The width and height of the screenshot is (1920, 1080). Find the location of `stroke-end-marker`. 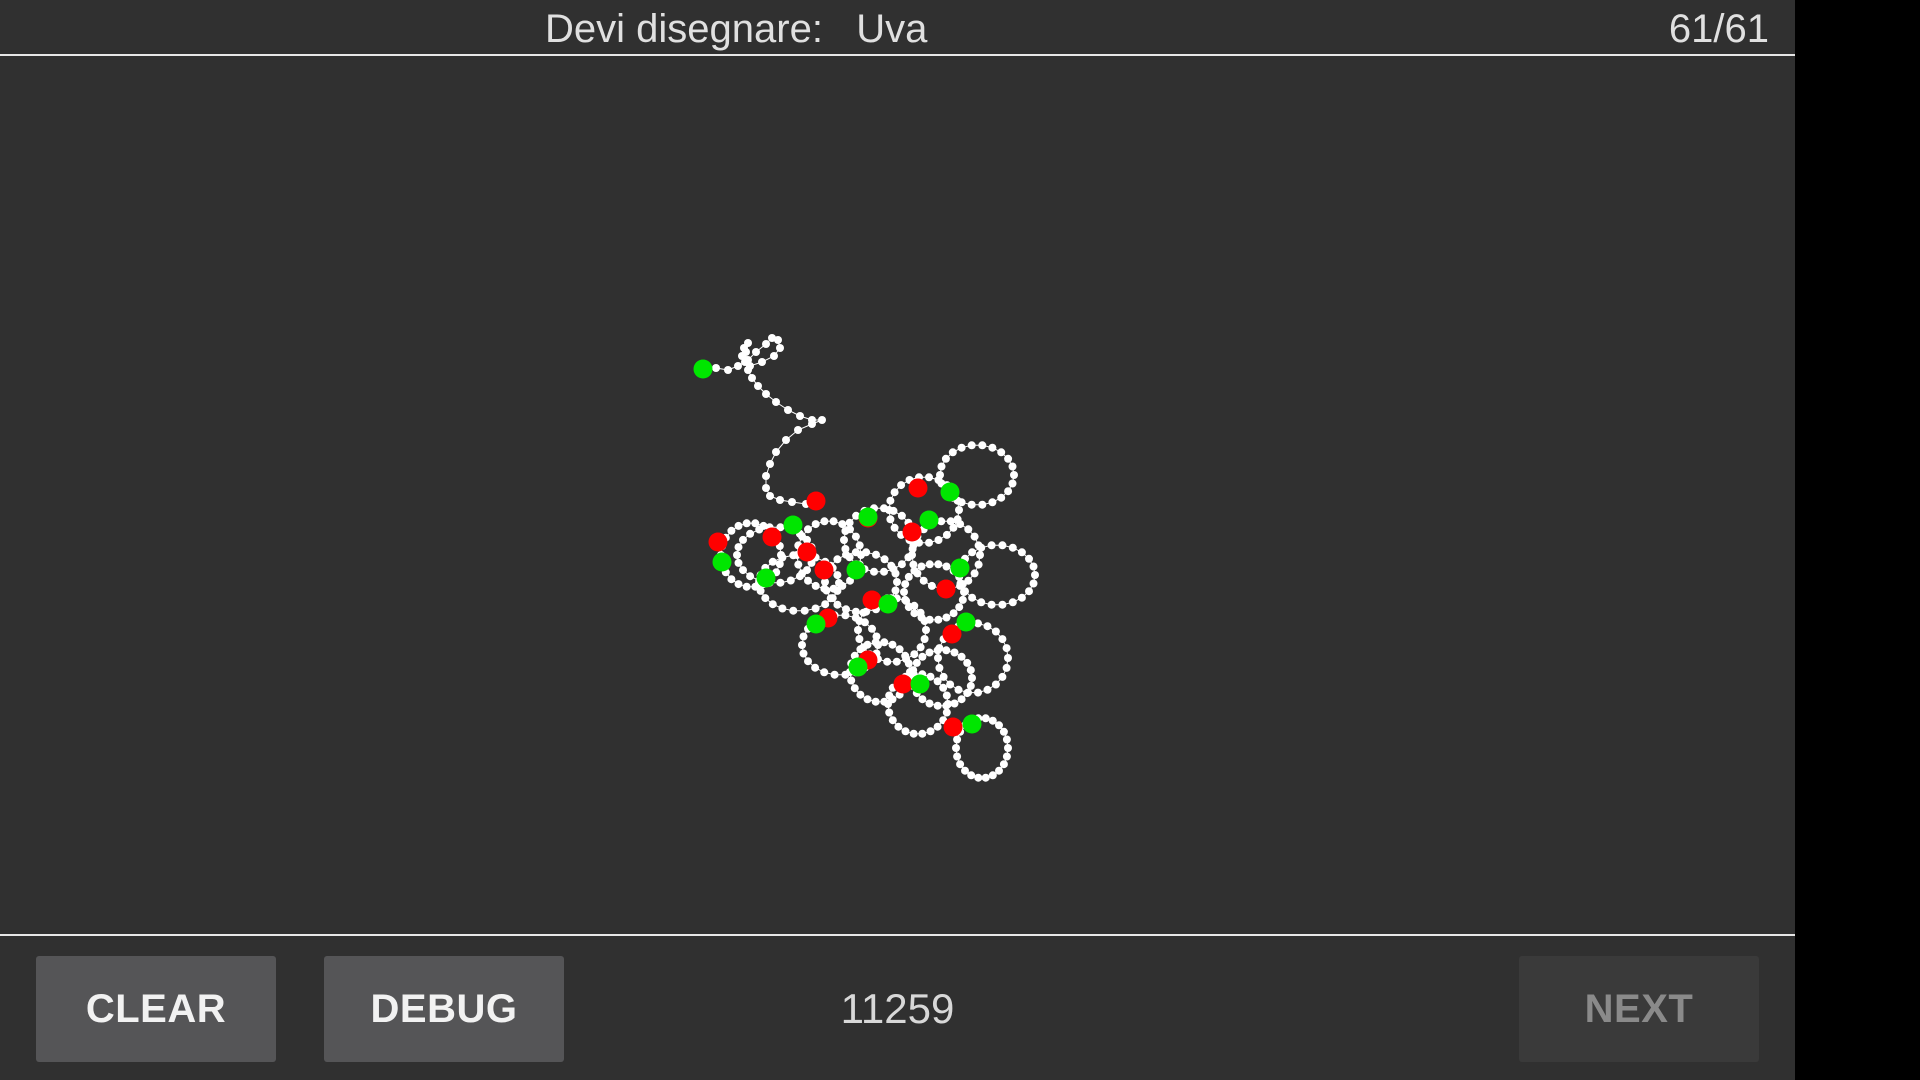

stroke-end-marker is located at coordinates (824, 570).